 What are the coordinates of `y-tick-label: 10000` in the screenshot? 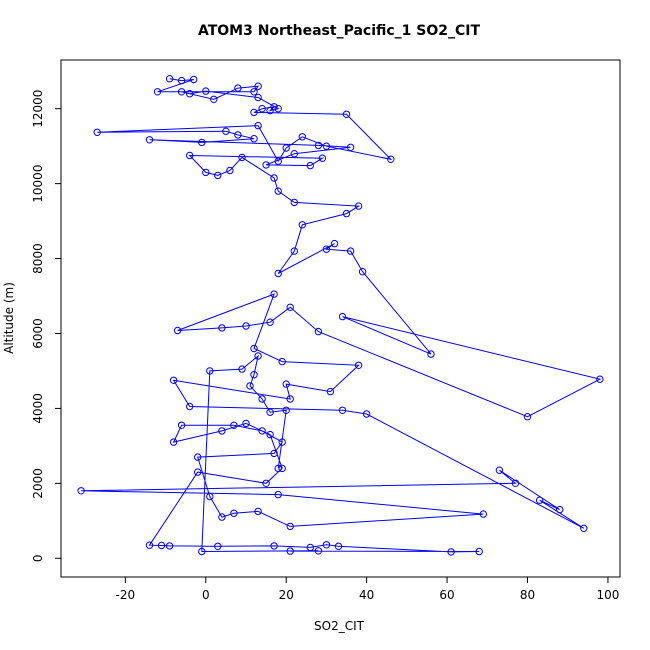 It's located at (38, 184).